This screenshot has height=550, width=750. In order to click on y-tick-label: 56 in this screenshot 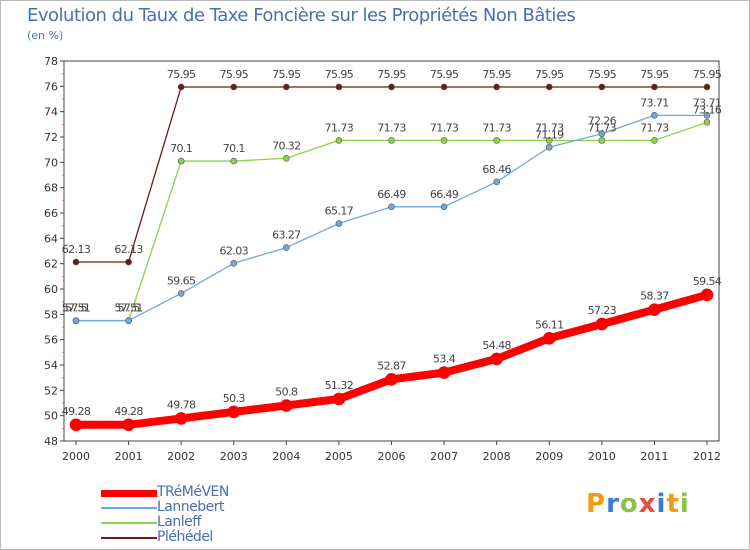, I will do `click(51, 340)`.